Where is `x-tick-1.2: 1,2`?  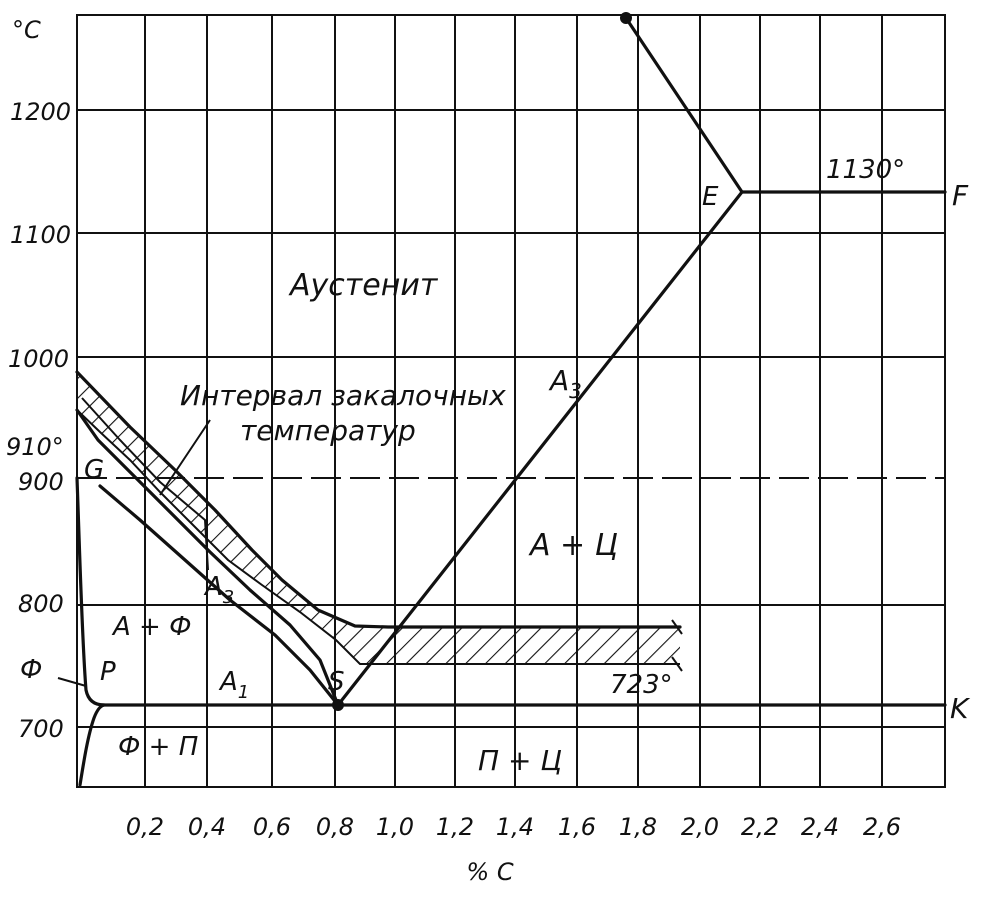 x-tick-1.2: 1,2 is located at coordinates (455, 827).